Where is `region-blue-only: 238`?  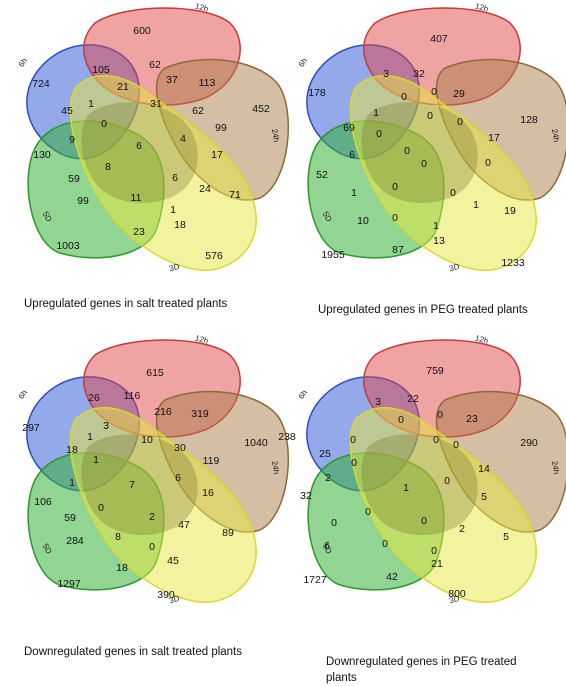 region-blue-only: 238 is located at coordinates (287, 437).